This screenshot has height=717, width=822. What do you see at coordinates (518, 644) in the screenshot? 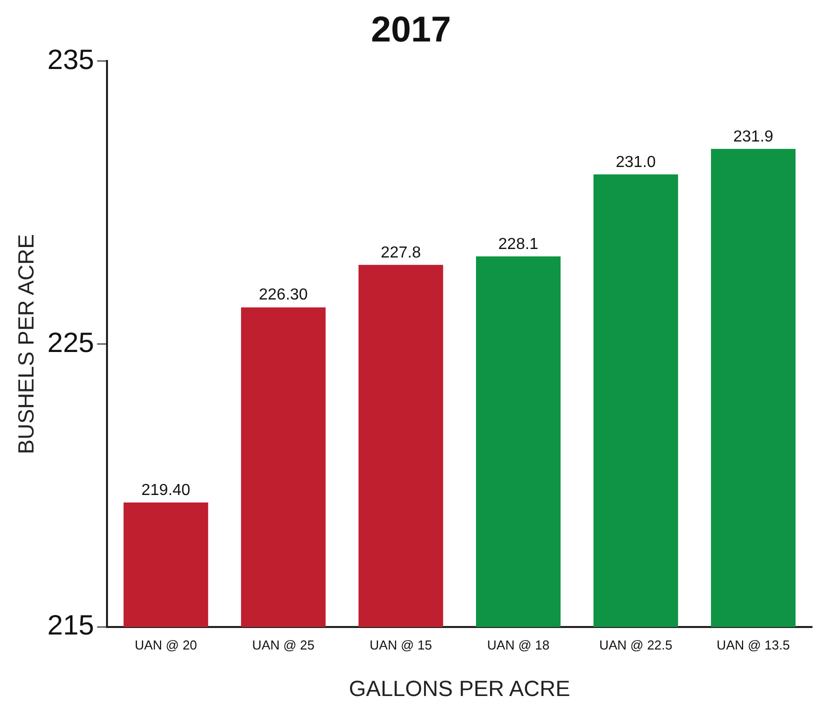
I see `x-tick-label: UAN @ 18` at bounding box center [518, 644].